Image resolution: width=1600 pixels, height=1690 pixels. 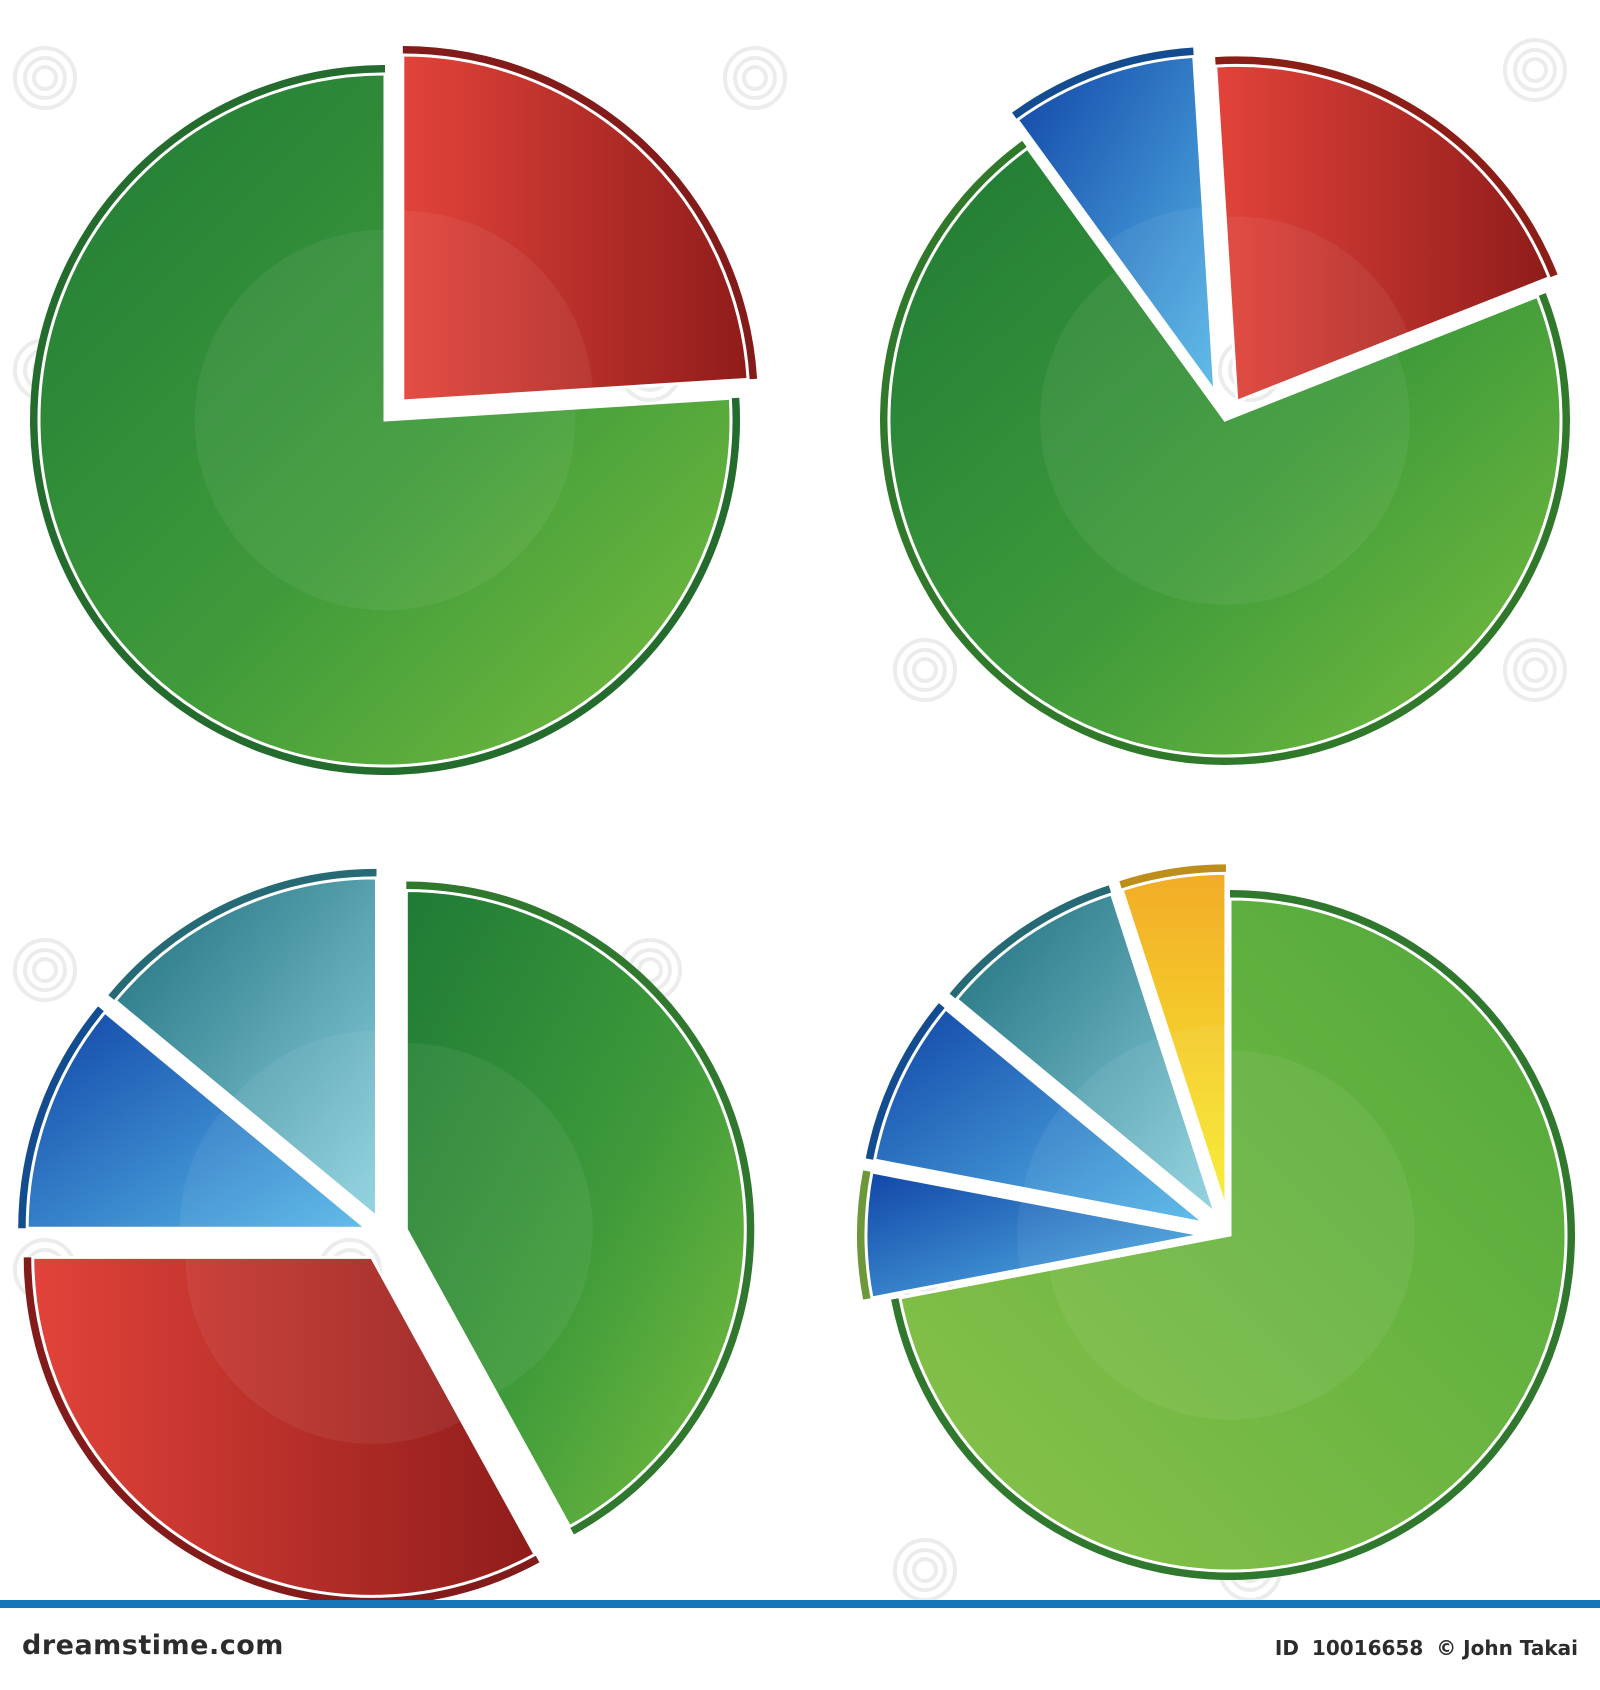 I want to click on footer-bar: dreamstime.com ID 10016658 © John Takai, so click(x=800, y=1645).